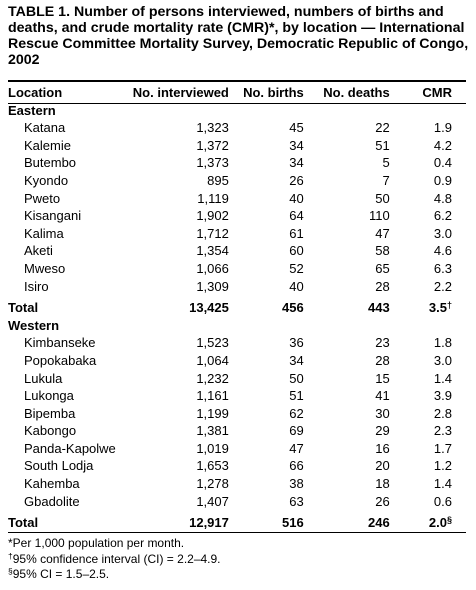 The image size is (476, 590). What do you see at coordinates (36, 286) in the screenshot?
I see `location-cell: Isiro` at bounding box center [36, 286].